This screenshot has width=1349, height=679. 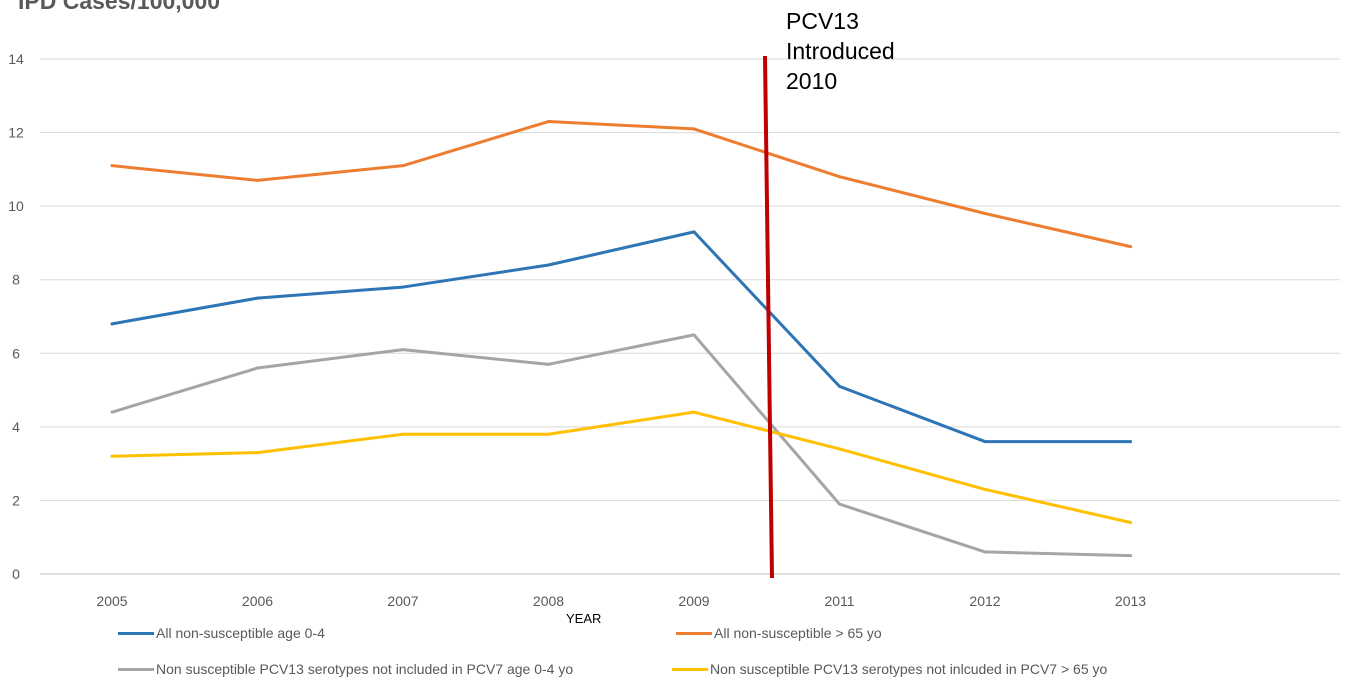 What do you see at coordinates (798, 633) in the screenshot?
I see `legend-label: All non-susceptible > 65 yo` at bounding box center [798, 633].